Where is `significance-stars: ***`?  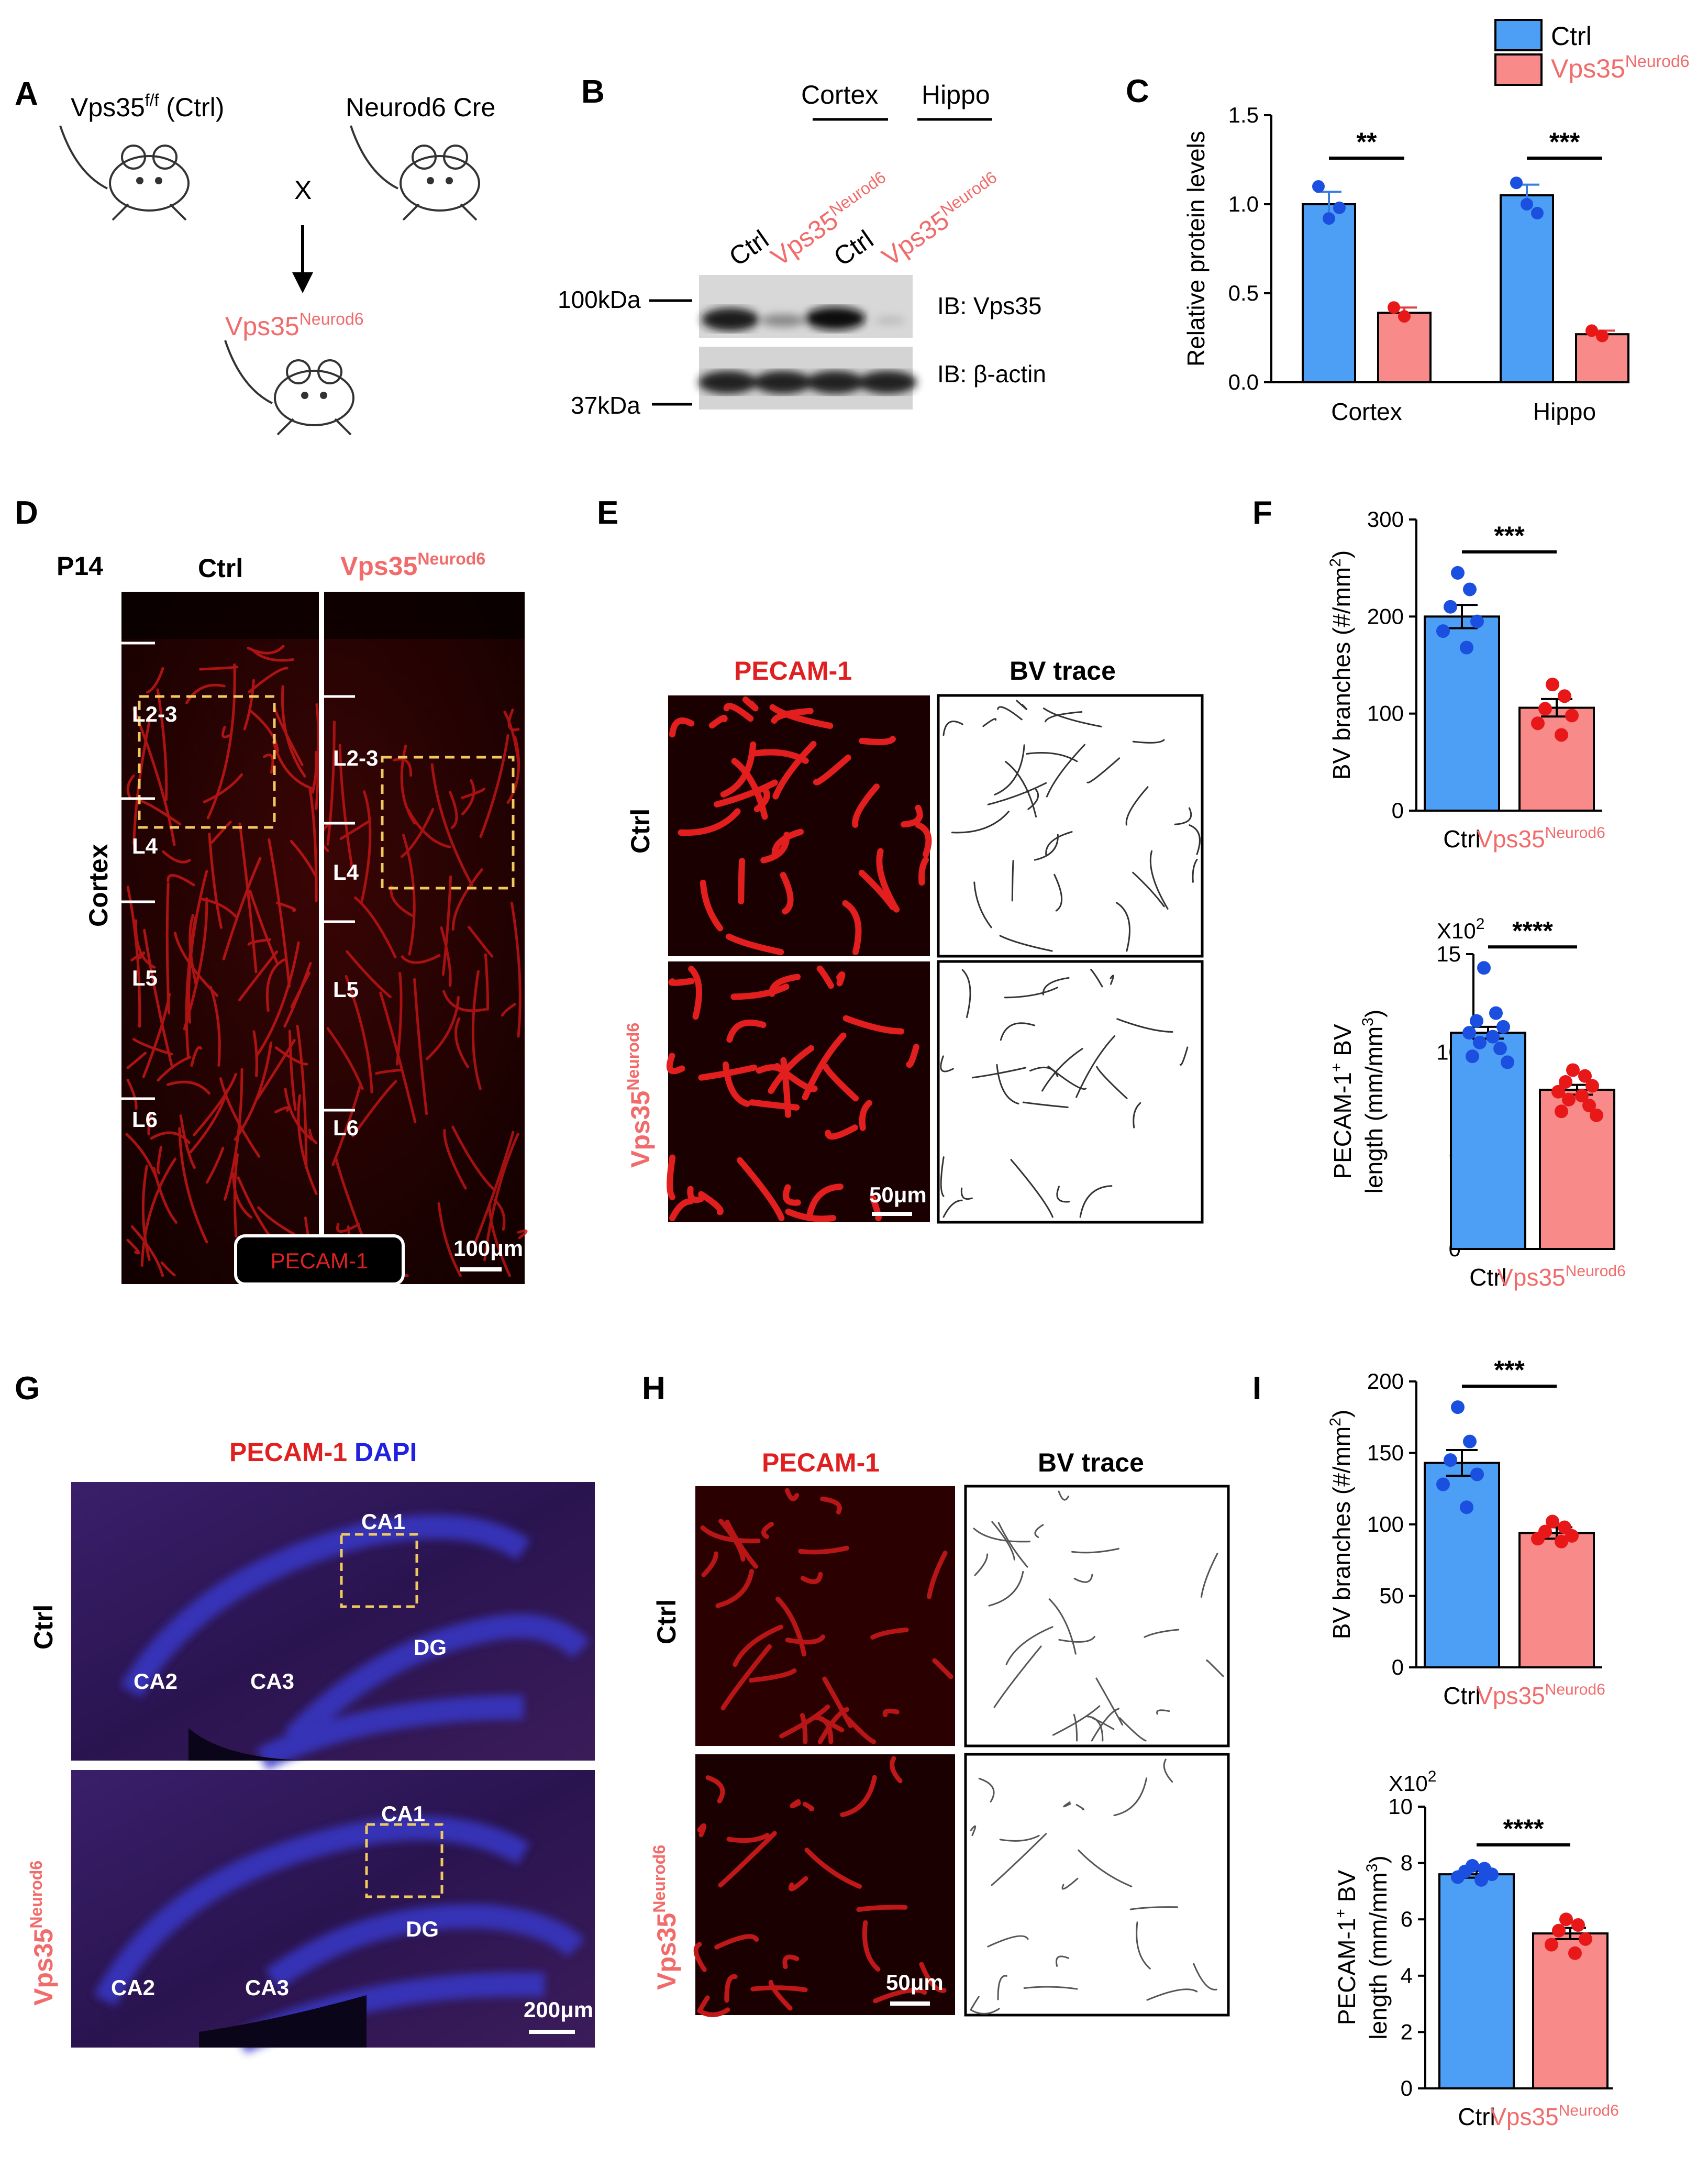 significance-stars: *** is located at coordinates (1565, 142).